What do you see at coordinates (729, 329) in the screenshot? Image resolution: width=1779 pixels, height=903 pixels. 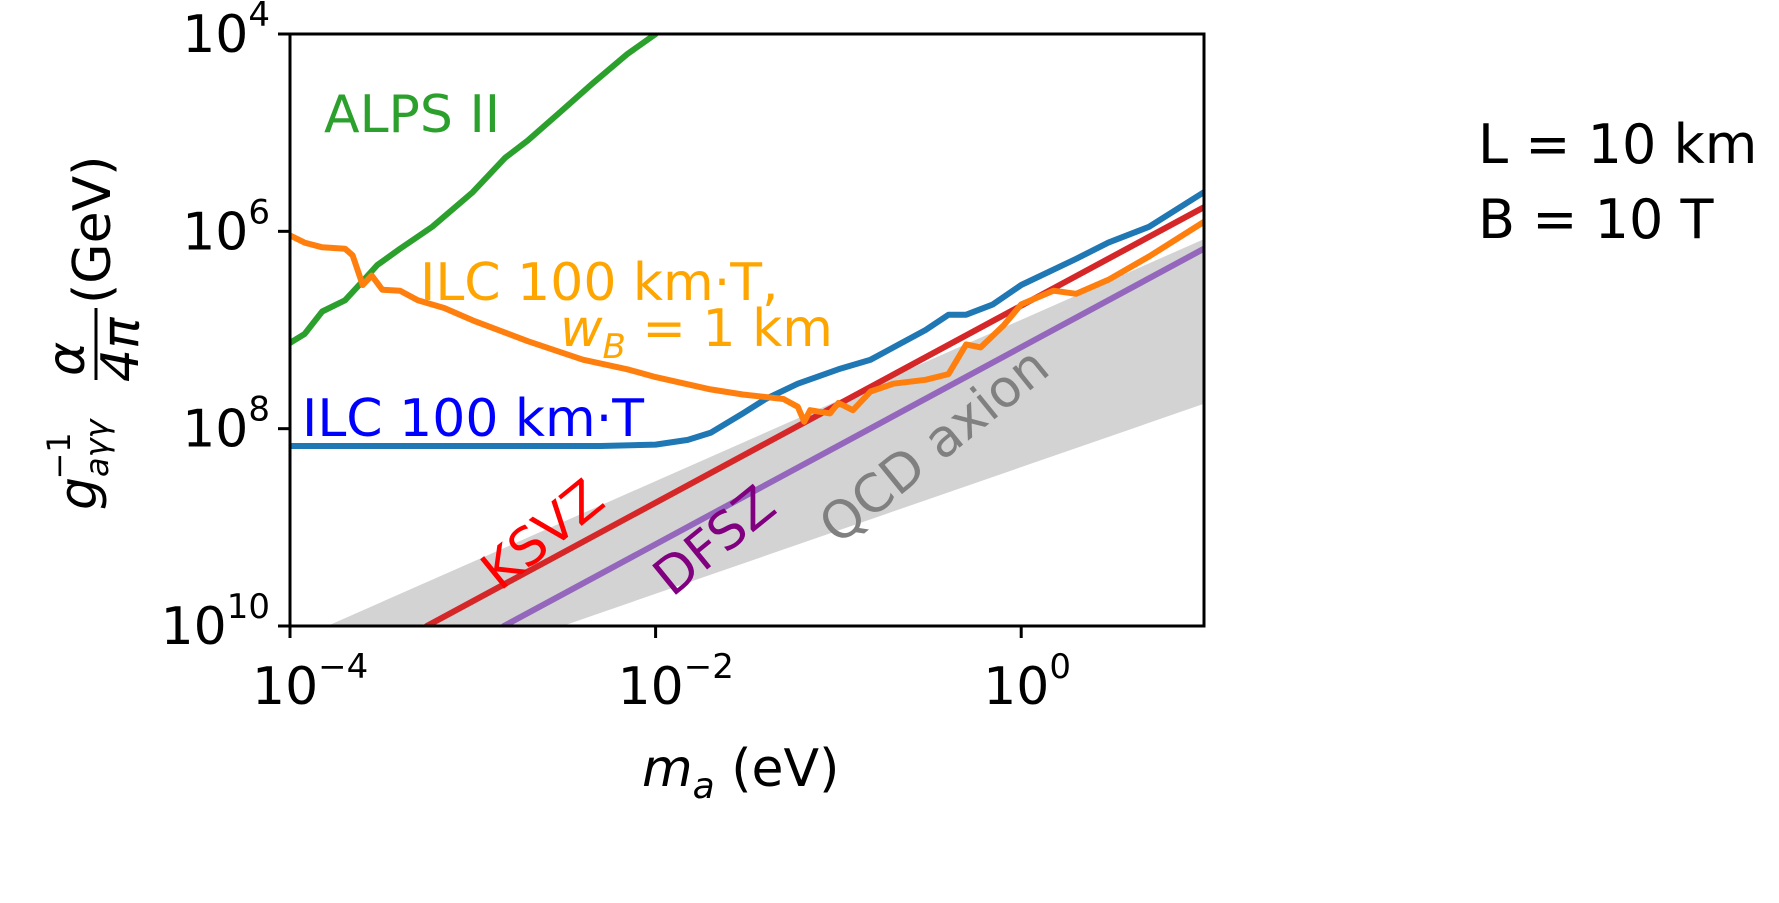 I see `label-ilc-wb-rest: = 1 km` at bounding box center [729, 329].